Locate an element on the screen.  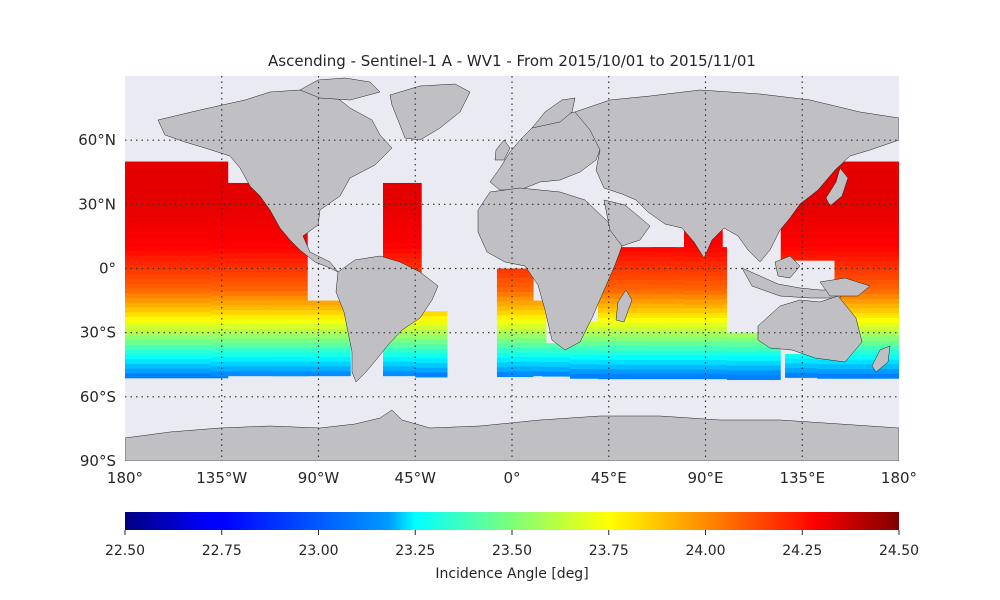
arctic-islands is located at coordinates (340, 89).